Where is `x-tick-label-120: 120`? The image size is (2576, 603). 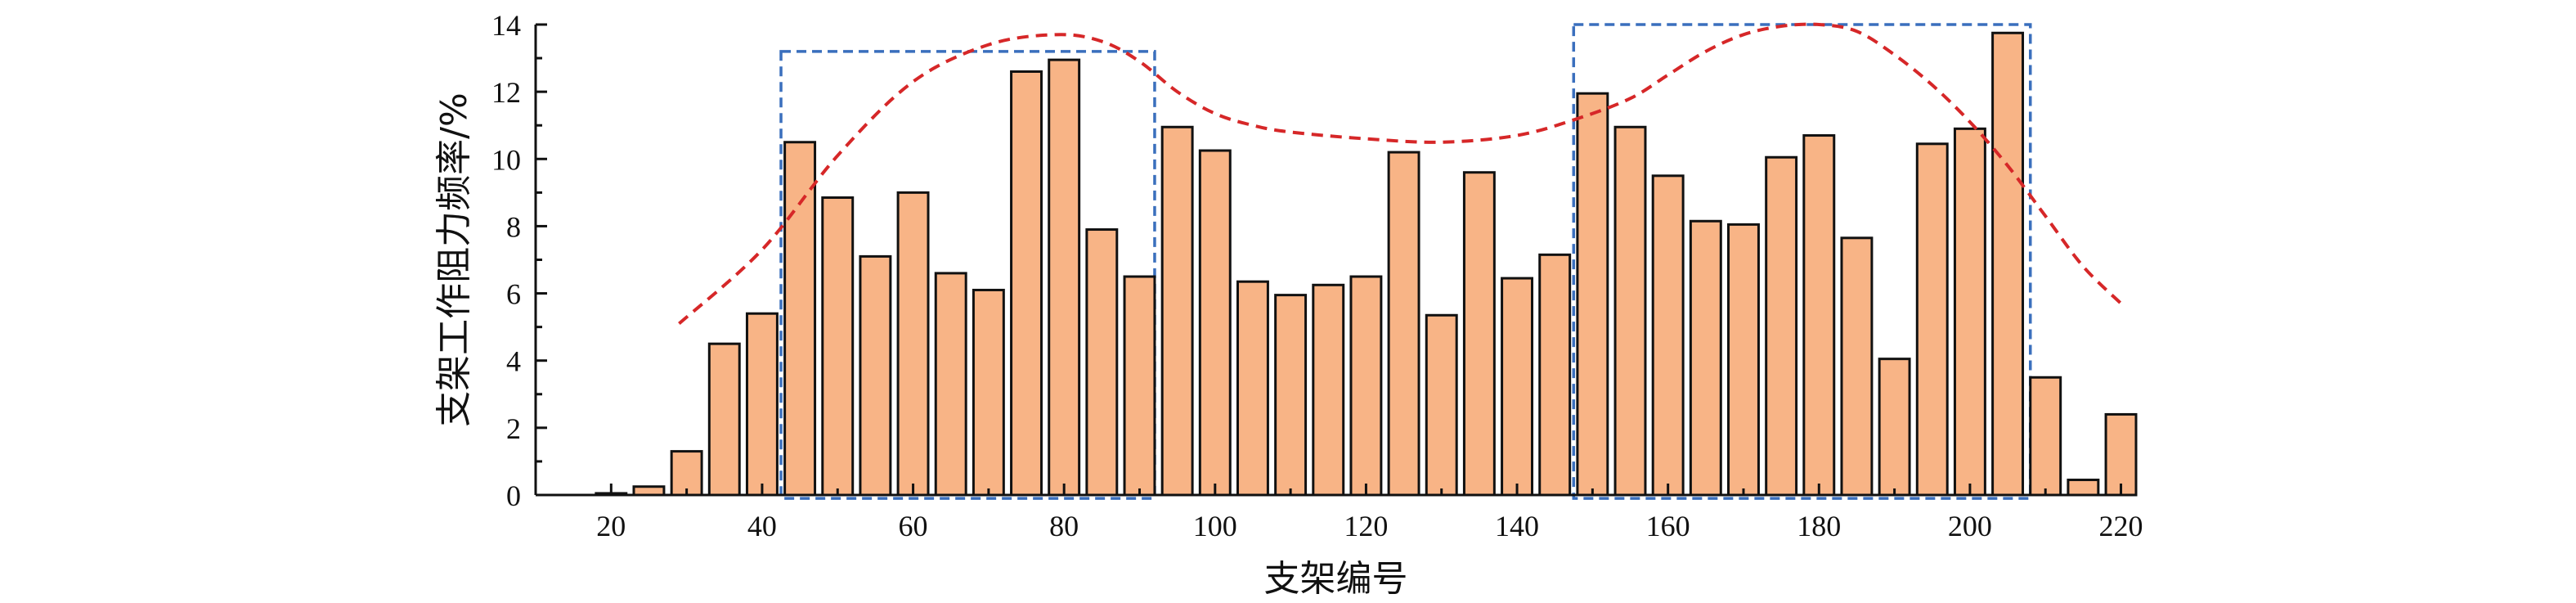 x-tick-label-120: 120 is located at coordinates (1366, 526).